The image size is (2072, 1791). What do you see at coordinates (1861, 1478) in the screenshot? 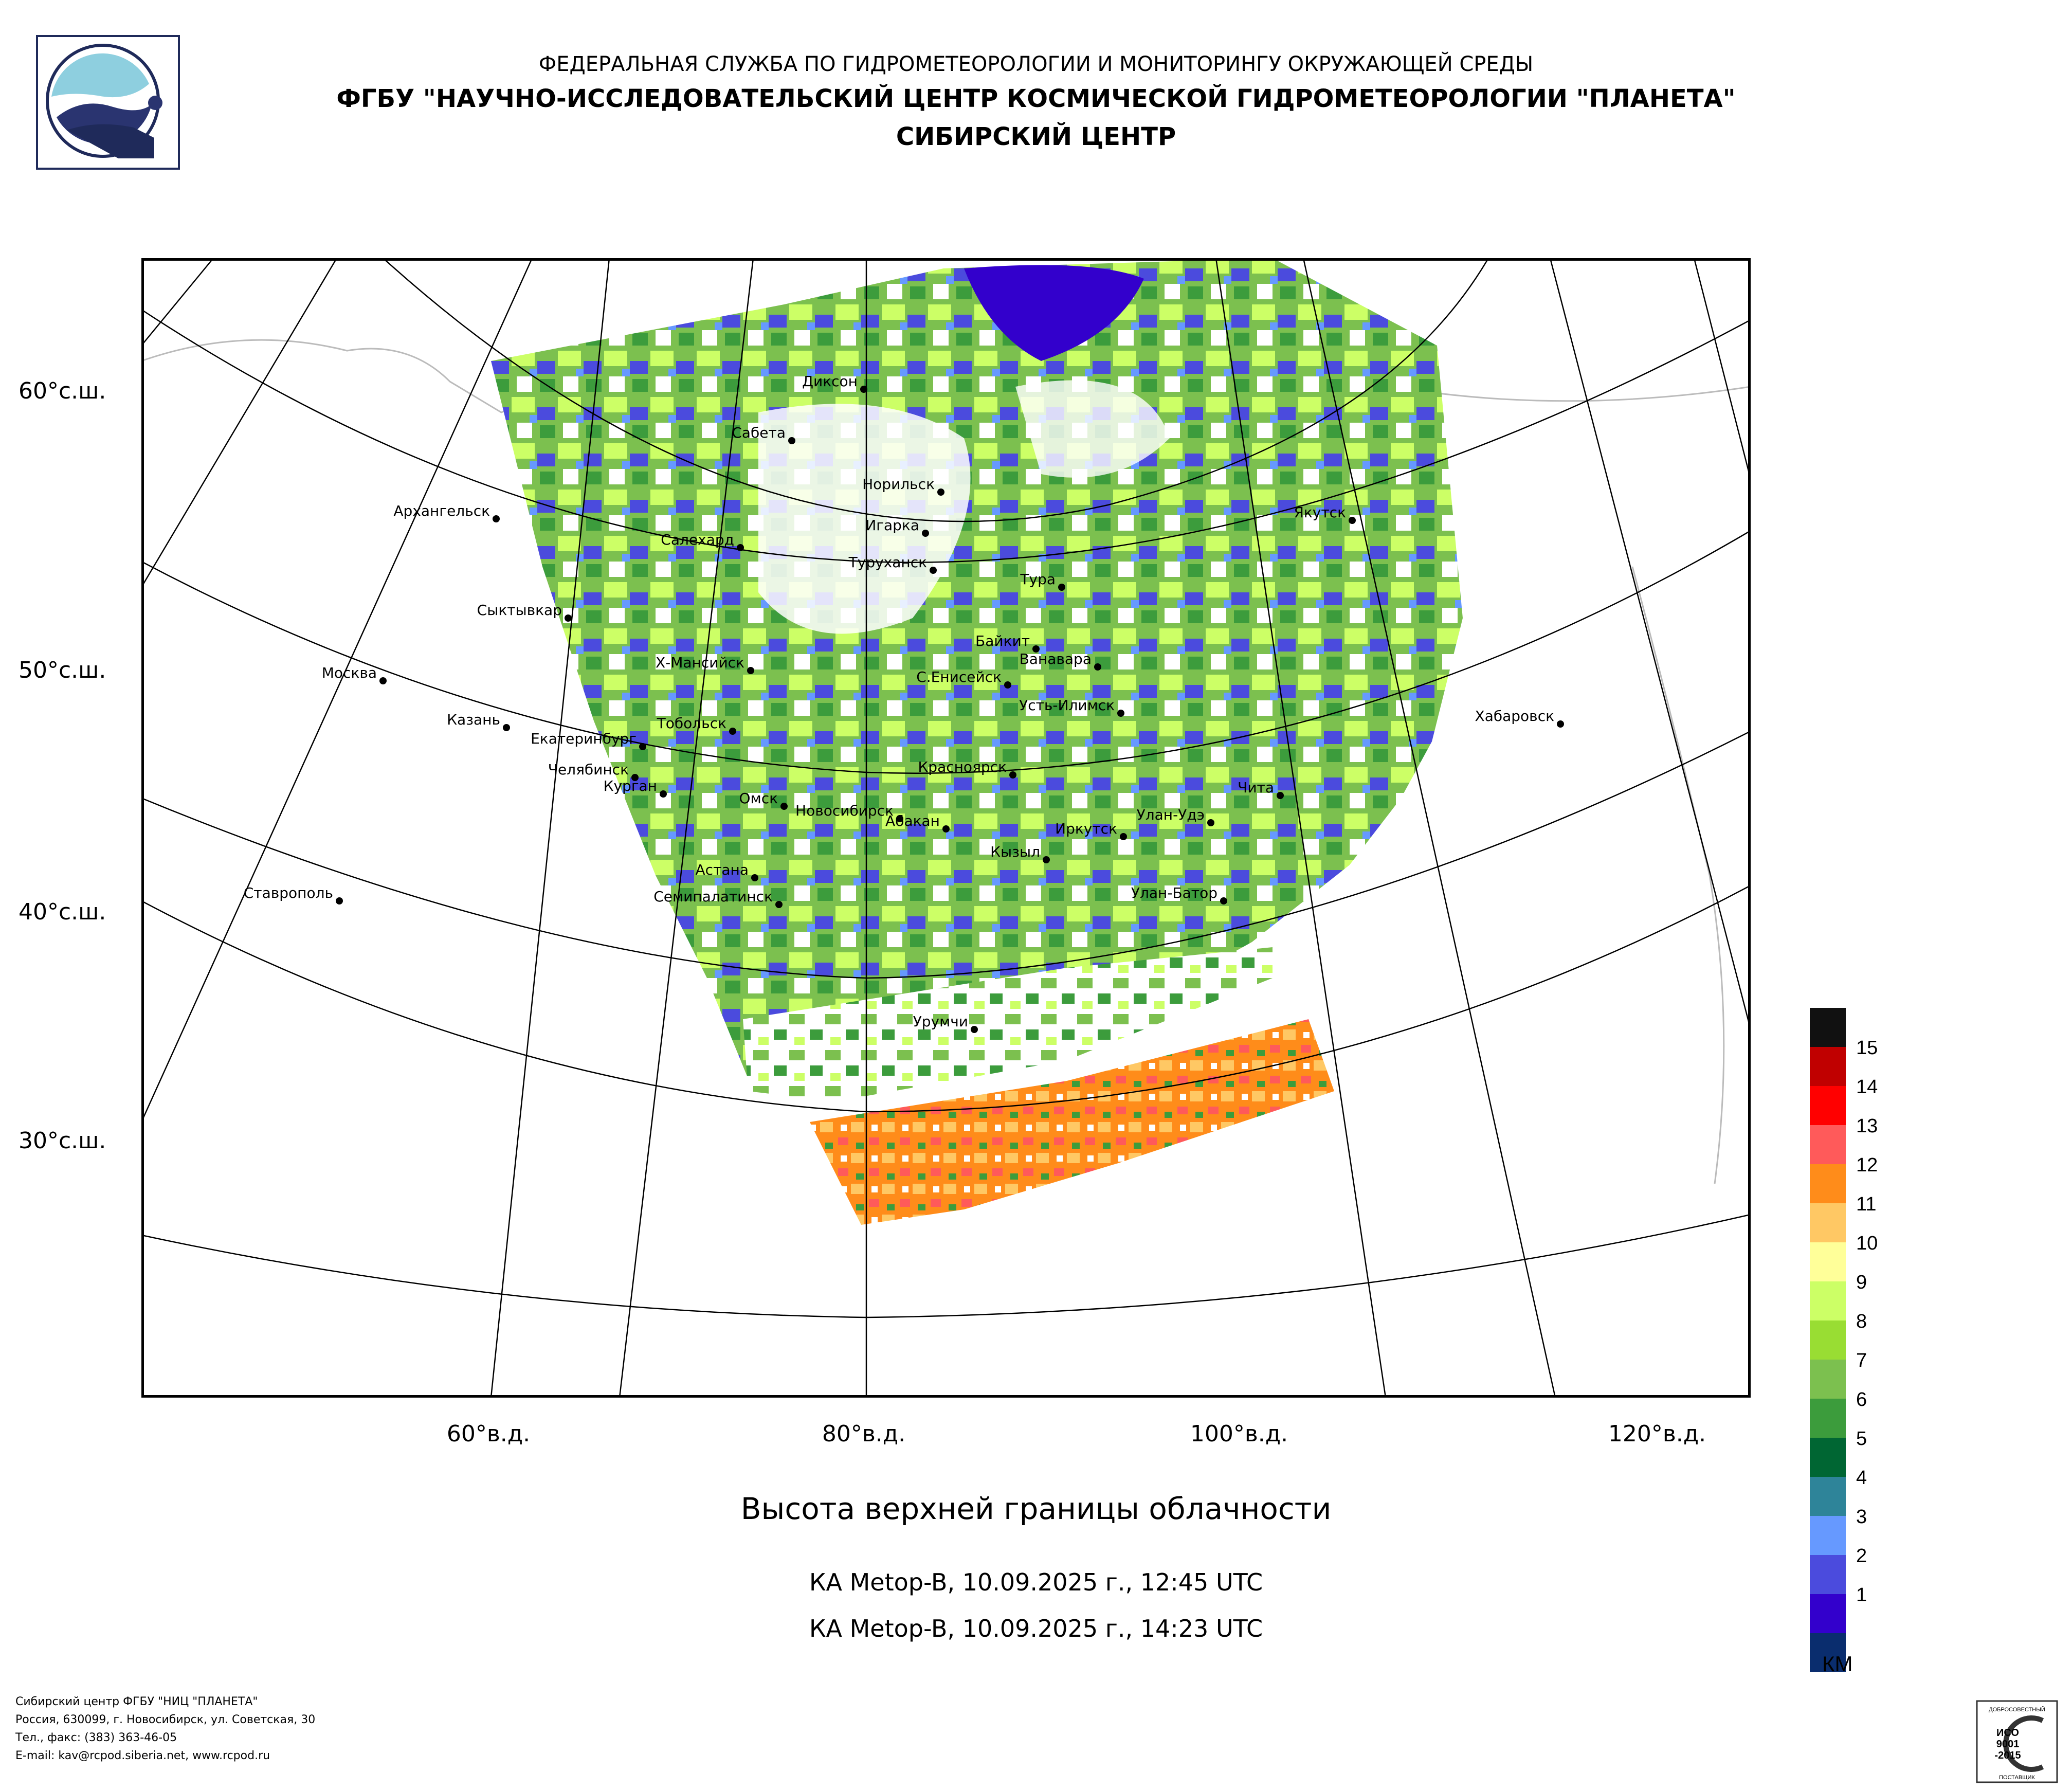
I see `legend-value: 4` at bounding box center [1861, 1478].